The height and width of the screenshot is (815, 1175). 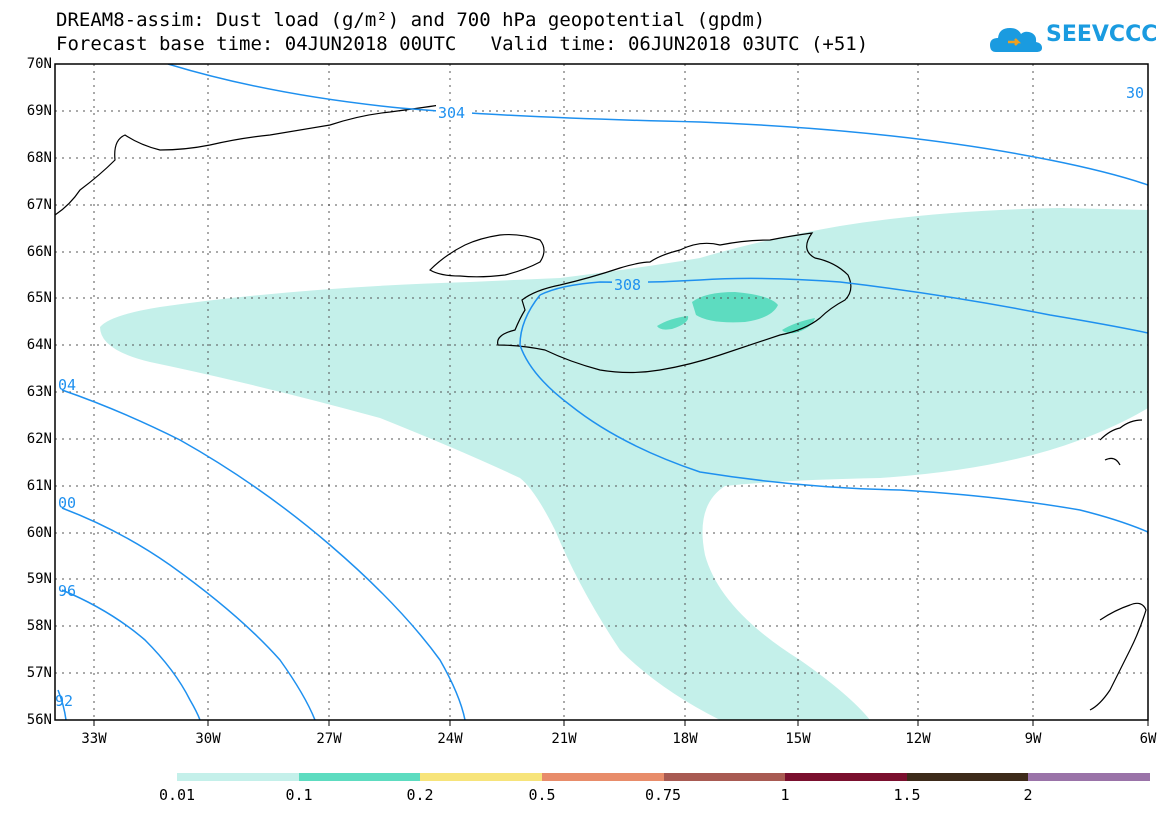 What do you see at coordinates (39, 345) in the screenshot?
I see `lat-label: 64N` at bounding box center [39, 345].